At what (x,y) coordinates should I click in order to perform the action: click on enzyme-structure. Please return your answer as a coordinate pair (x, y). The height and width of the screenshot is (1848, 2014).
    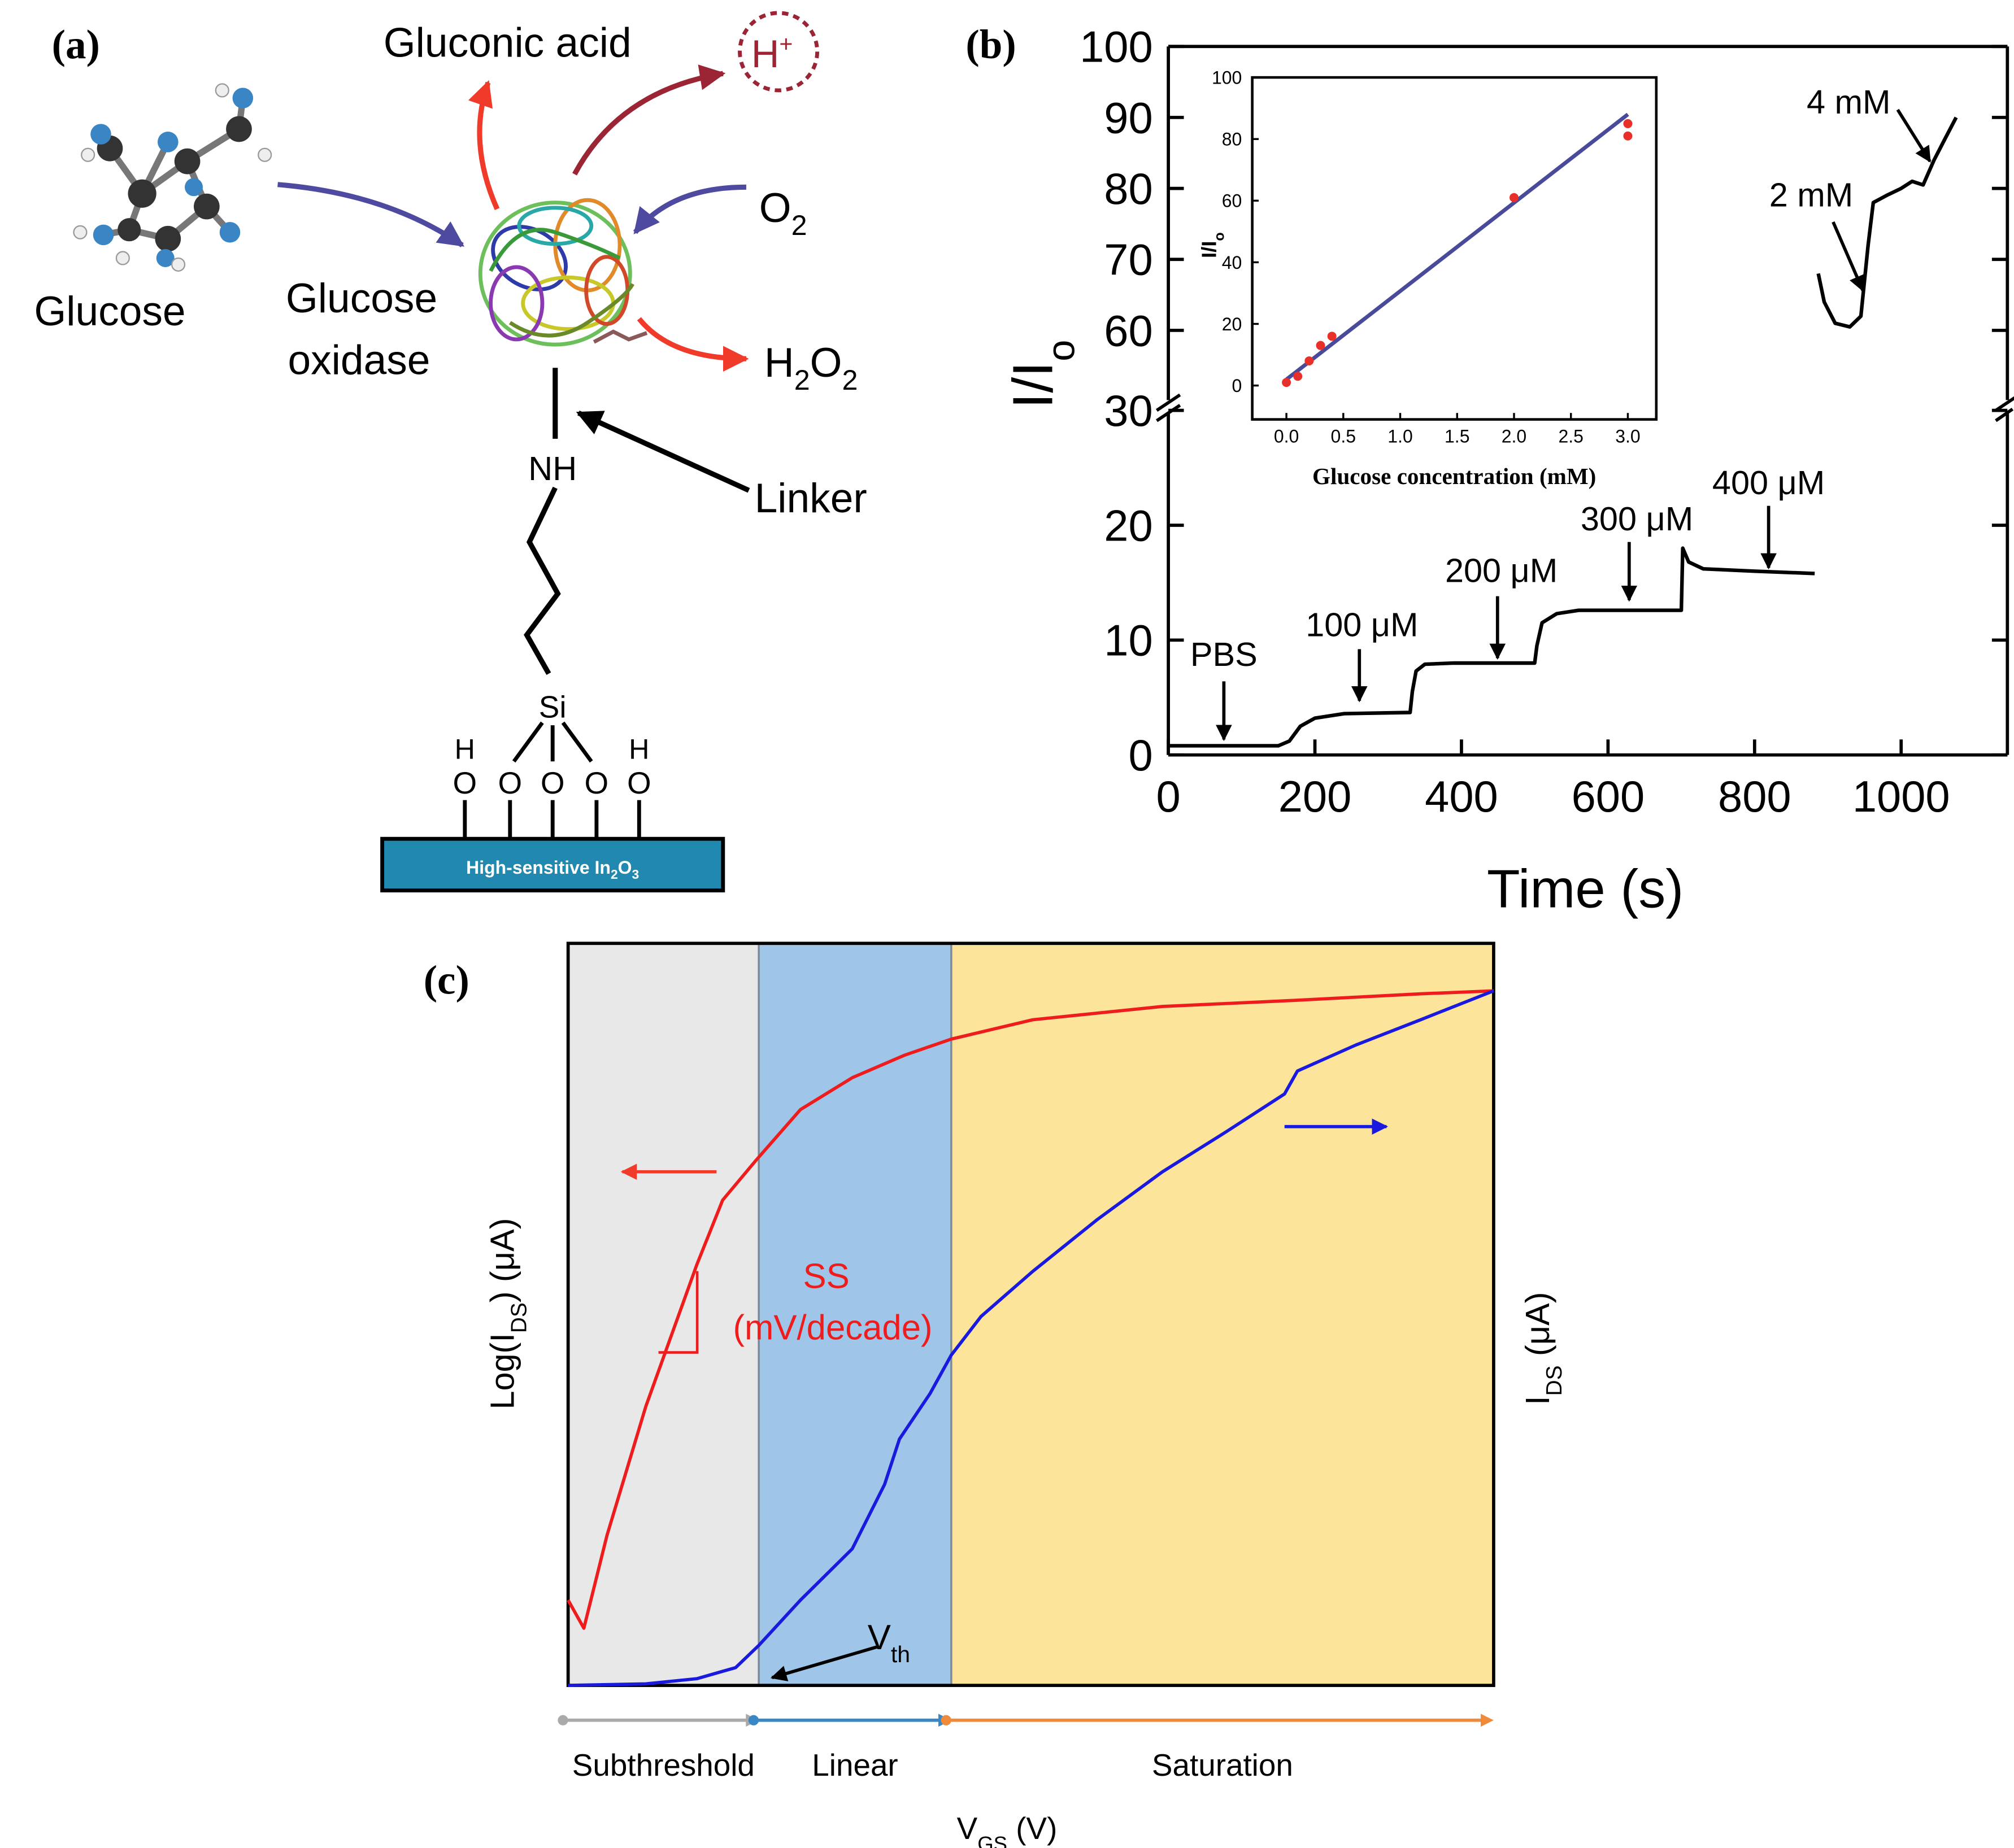
    Looking at the image, I should click on (563, 272).